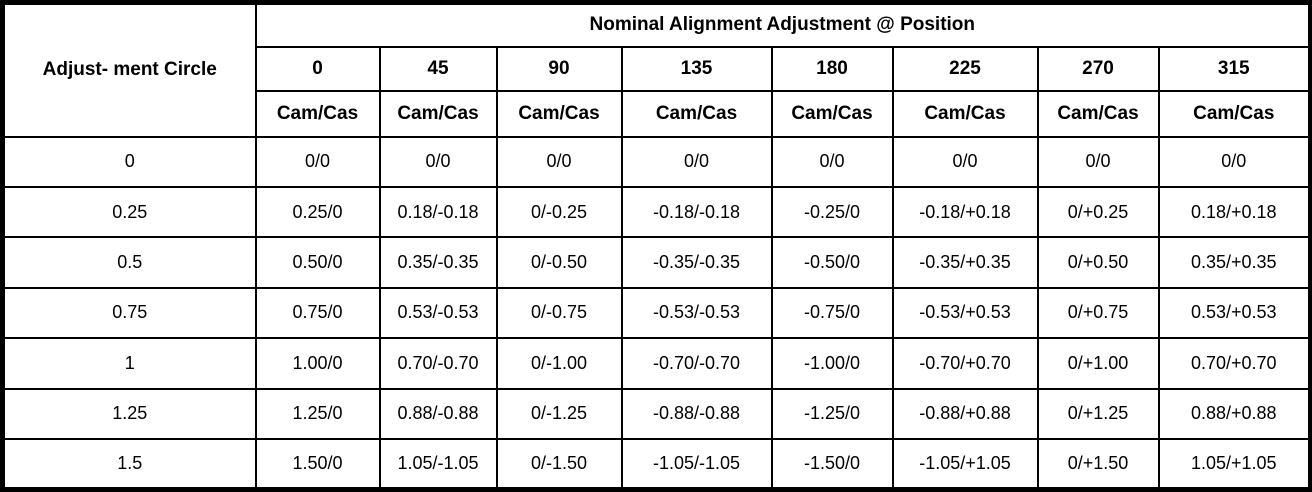 This screenshot has height=492, width=1312. Describe the element at coordinates (317, 68) in the screenshot. I see `position-header: 0` at that location.